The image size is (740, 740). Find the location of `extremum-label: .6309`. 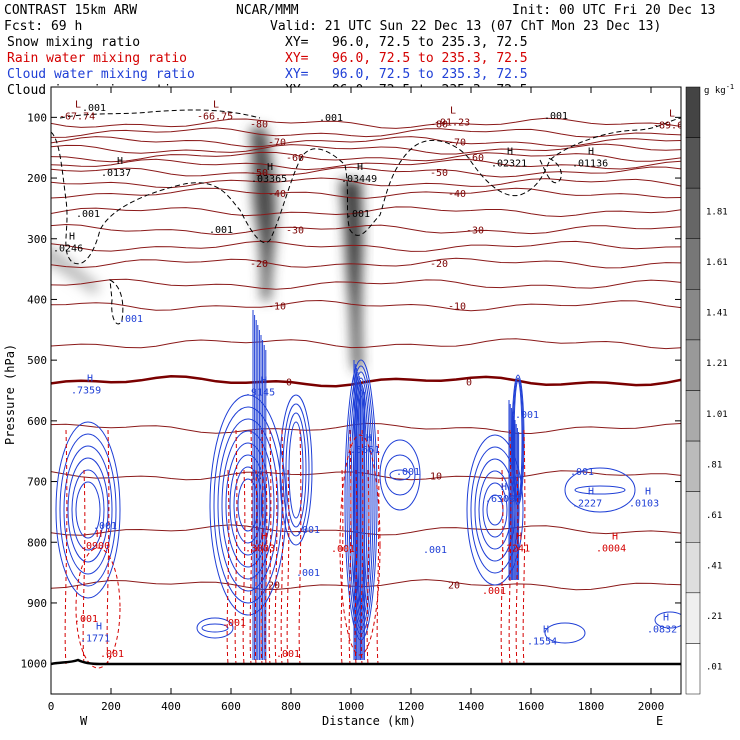

extremum-label: .6309 is located at coordinates (500, 499).